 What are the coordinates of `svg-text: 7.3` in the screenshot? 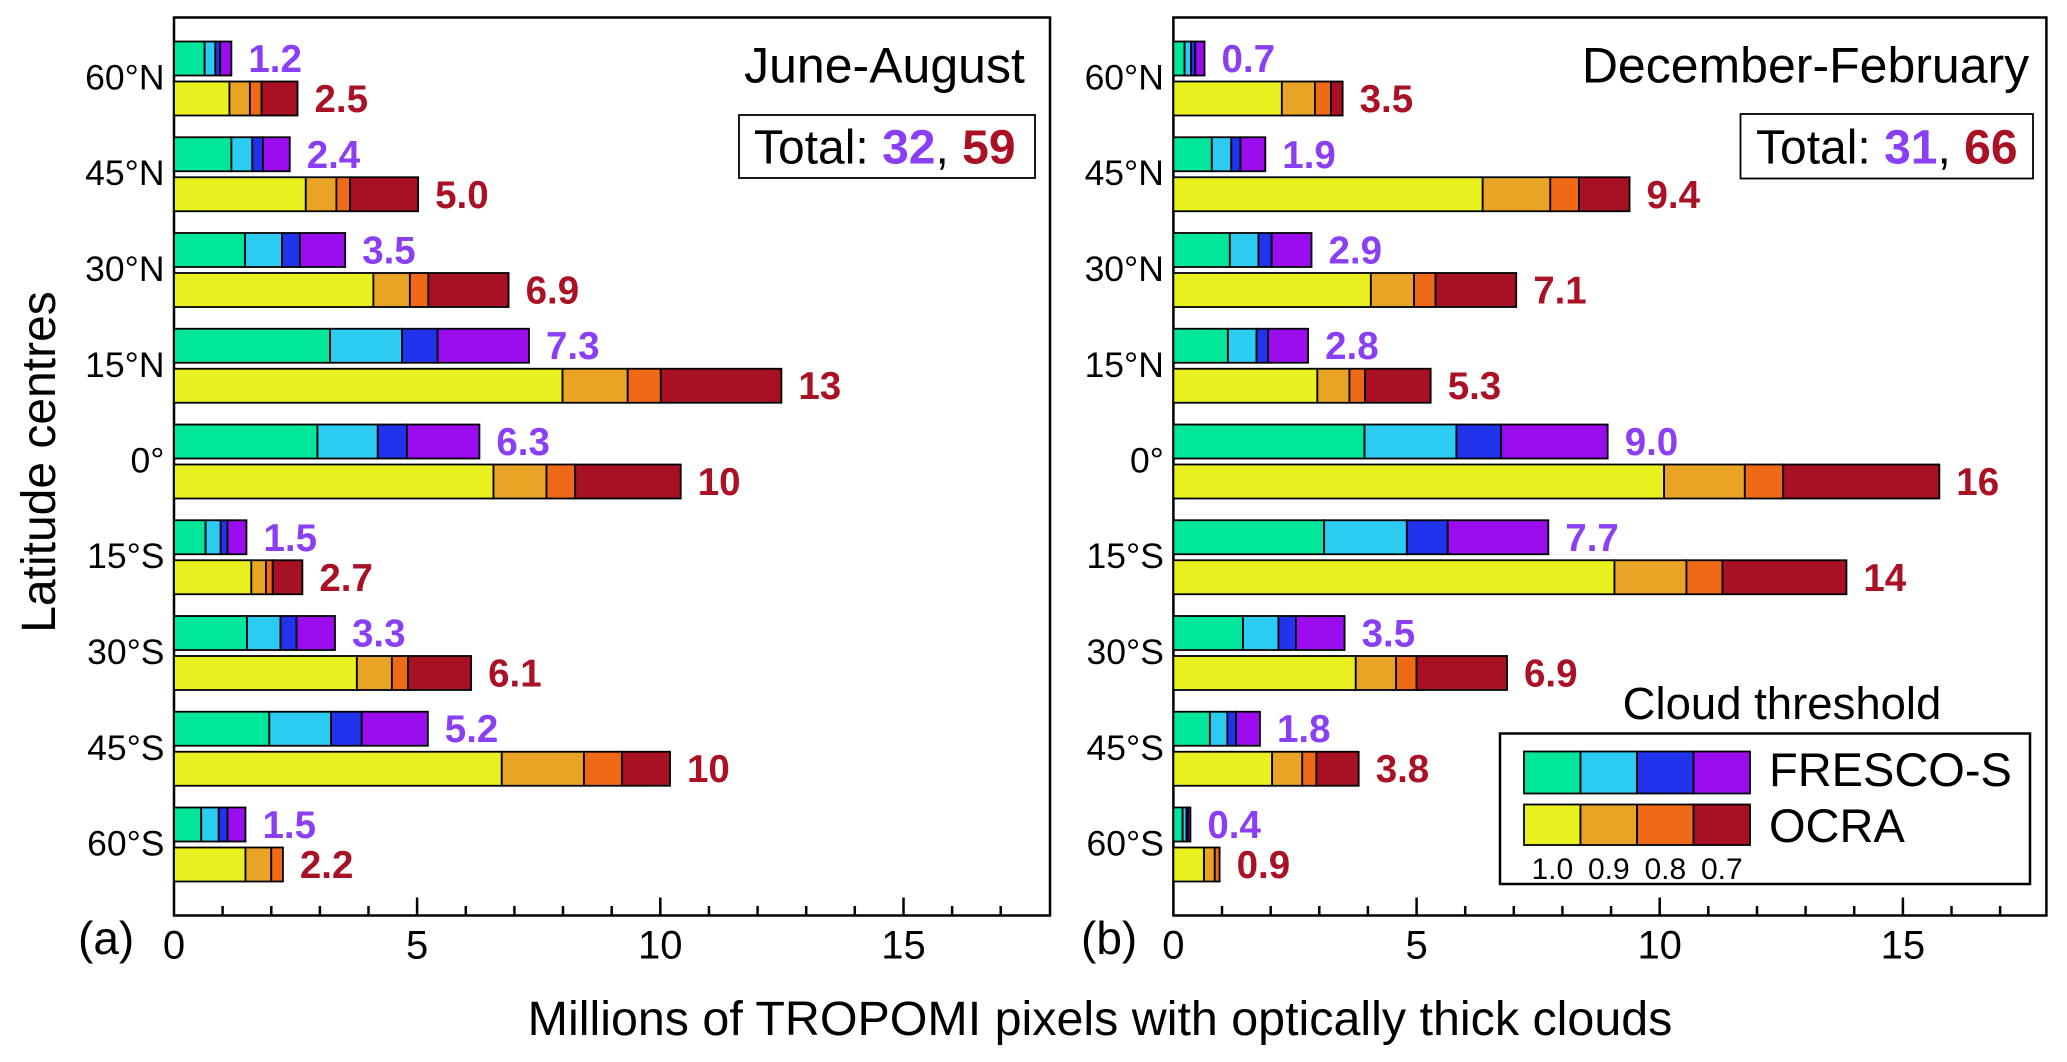 It's located at (573, 346).